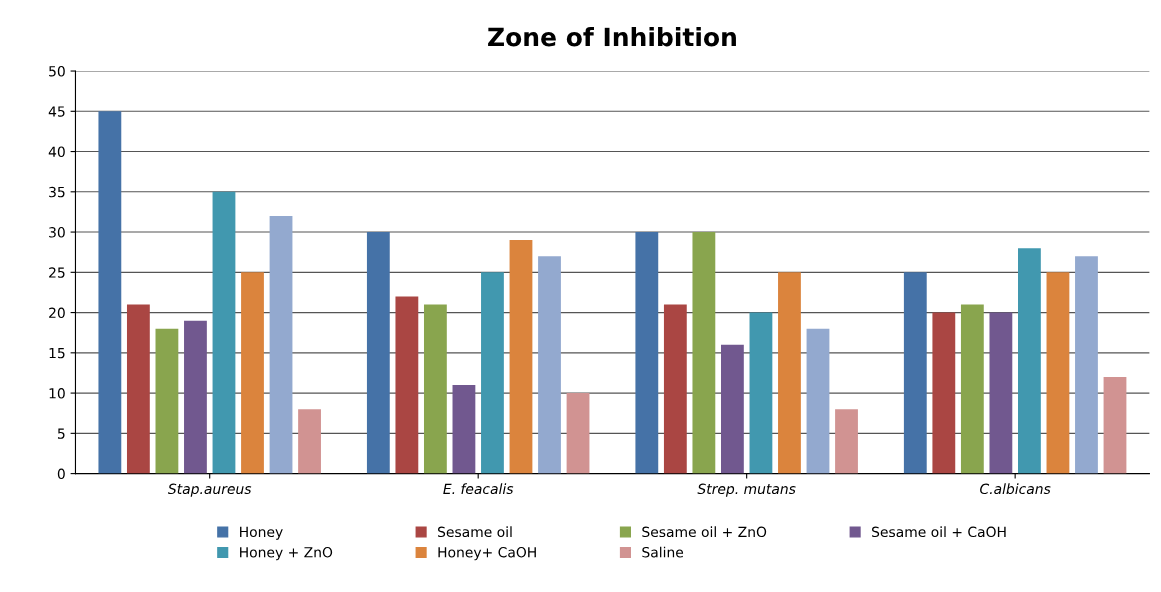  I want to click on y-tick-label: 15, so click(57, 353).